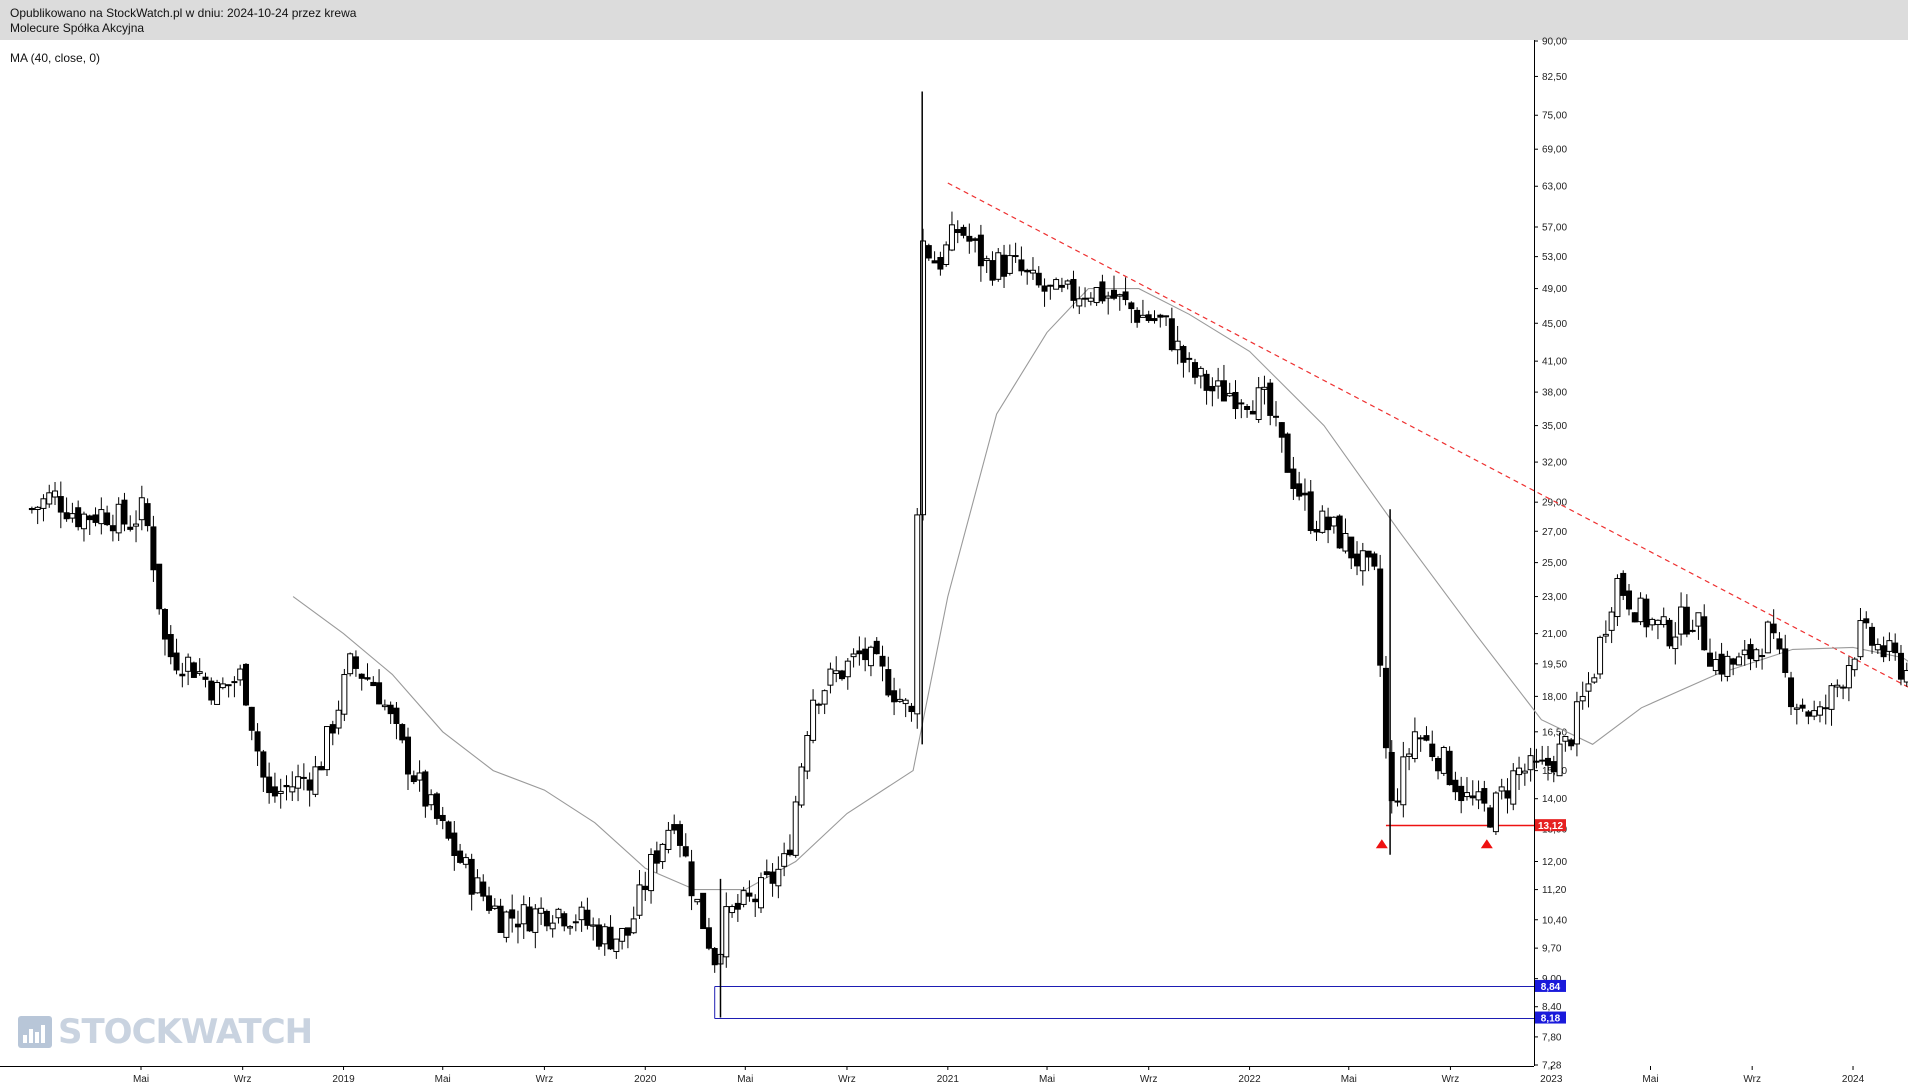 Image resolution: width=1908 pixels, height=1082 pixels. I want to click on x-tick-label: 2023, so click(1551, 1078).